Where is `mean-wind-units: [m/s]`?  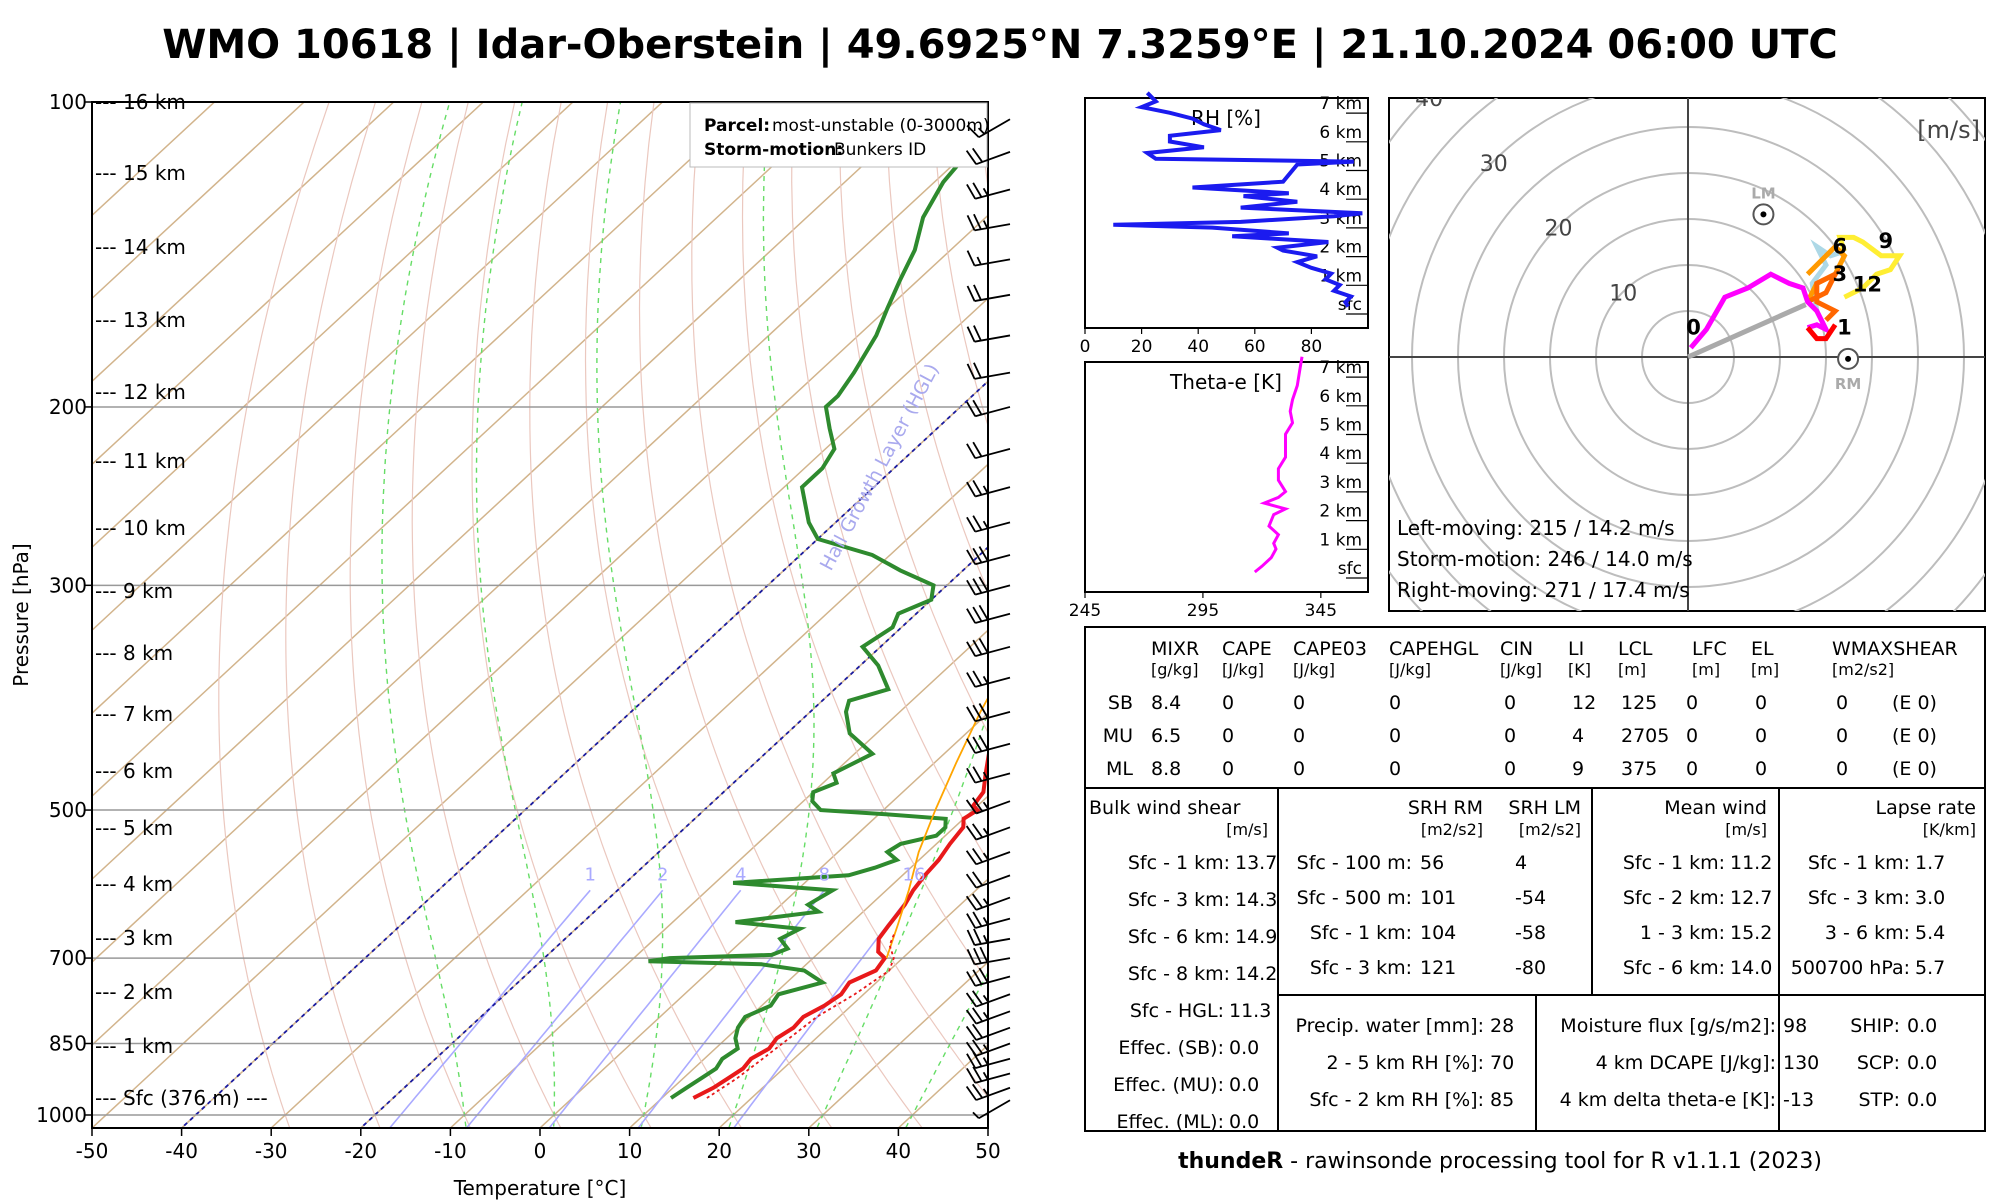 mean-wind-units: [m/s] is located at coordinates (1746, 829).